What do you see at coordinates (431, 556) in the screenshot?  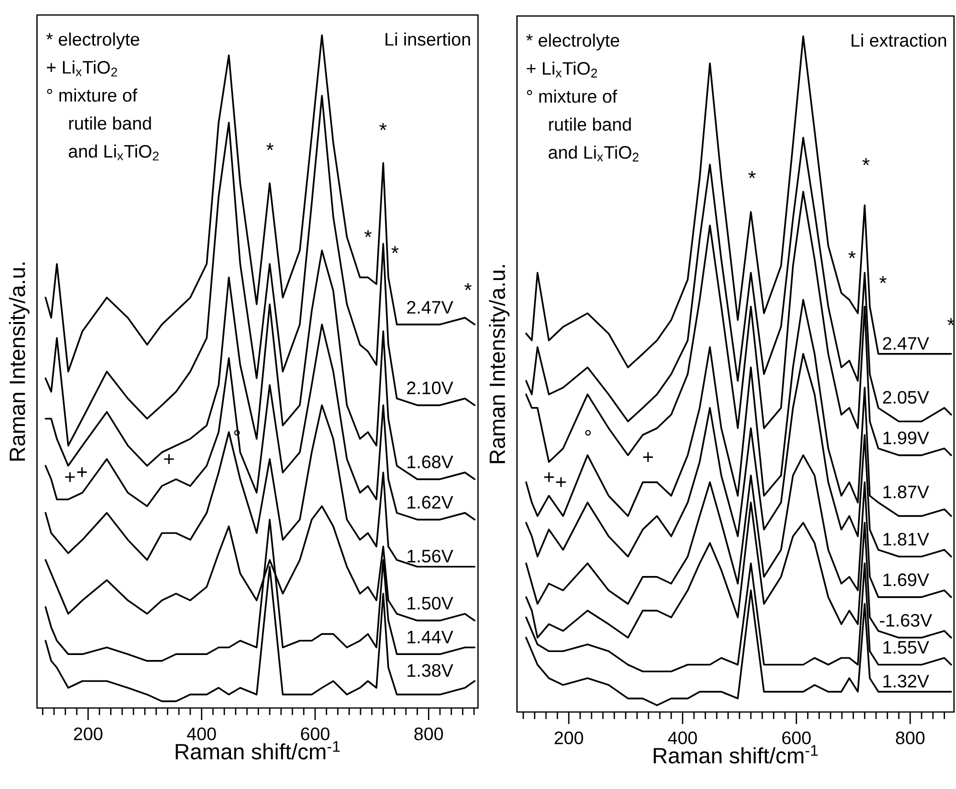 I see `series-label: 1.56V` at bounding box center [431, 556].